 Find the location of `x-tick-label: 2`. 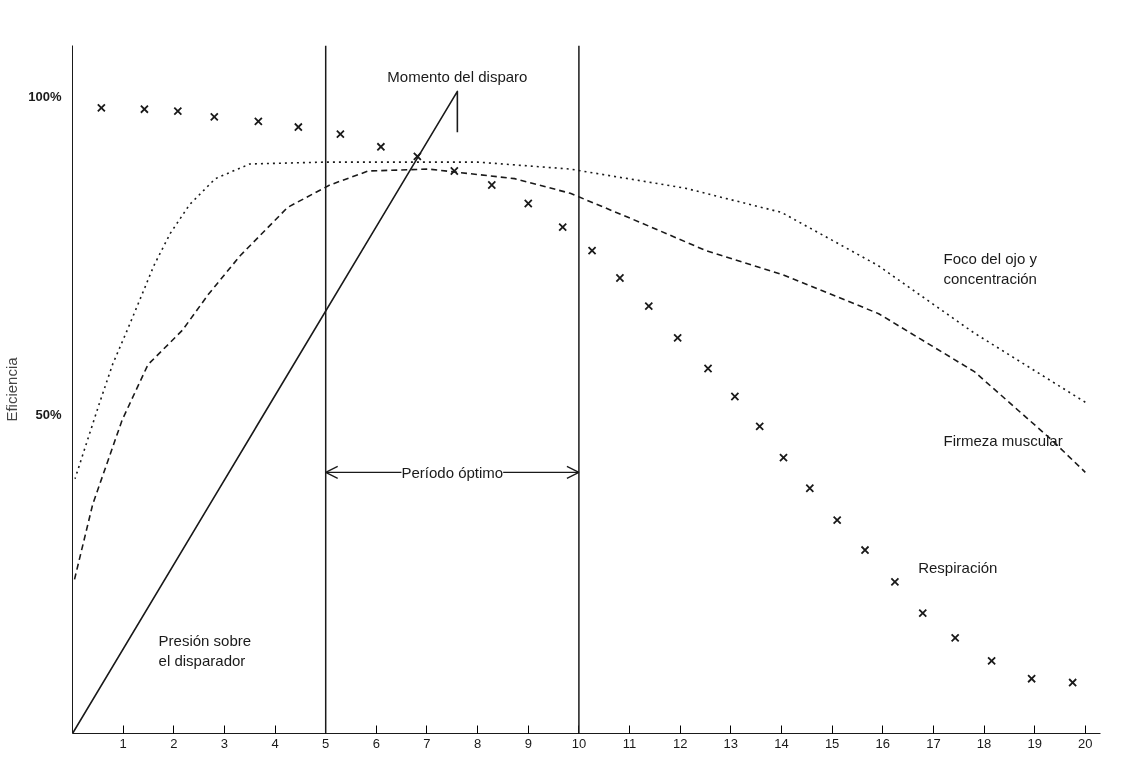

x-tick-label: 2 is located at coordinates (174, 743).